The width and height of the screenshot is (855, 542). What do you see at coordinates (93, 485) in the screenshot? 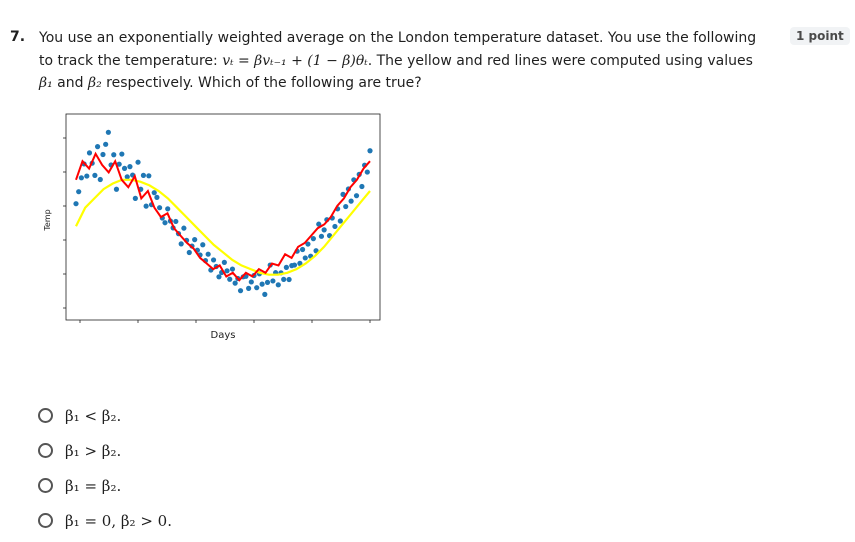
I see `option-label: β₁ = β₂.` at bounding box center [93, 485].